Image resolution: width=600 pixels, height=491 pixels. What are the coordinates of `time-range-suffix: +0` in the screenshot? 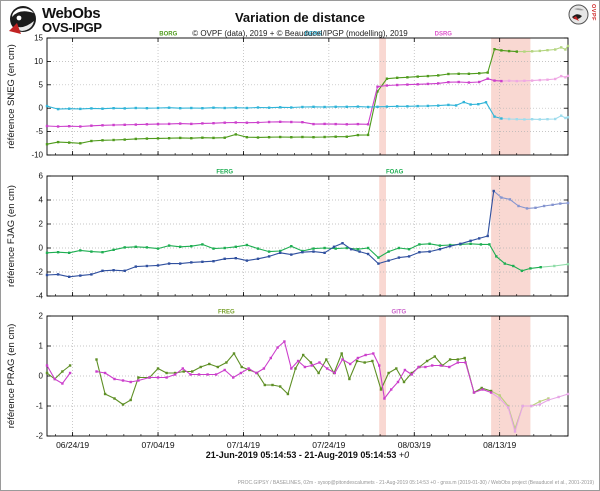 It's located at (404, 455).